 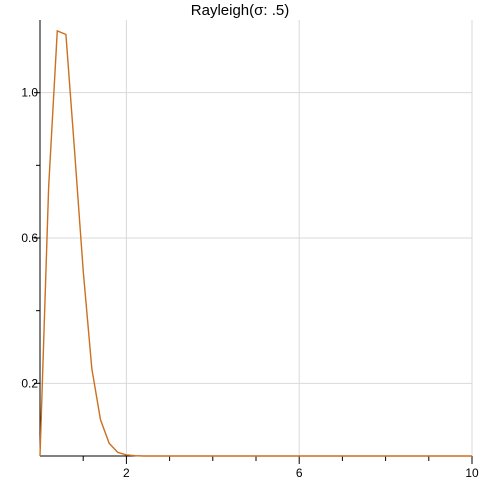 I want to click on y-tick-label: 0.2, so click(x=29, y=383).